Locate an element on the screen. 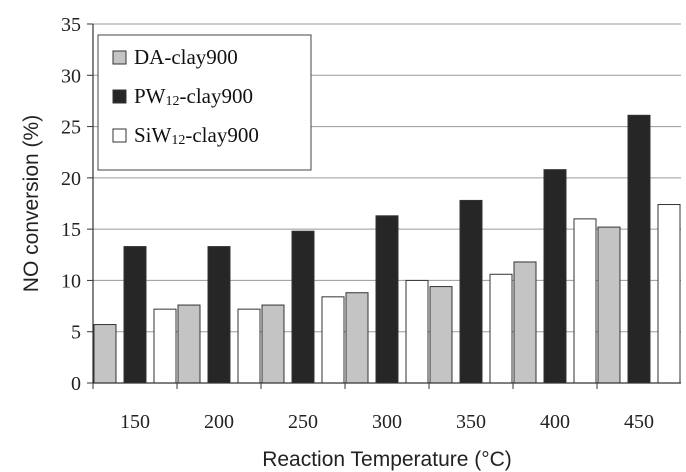 This screenshot has height=472, width=686. y-tick-label: 20 is located at coordinates (71, 179).